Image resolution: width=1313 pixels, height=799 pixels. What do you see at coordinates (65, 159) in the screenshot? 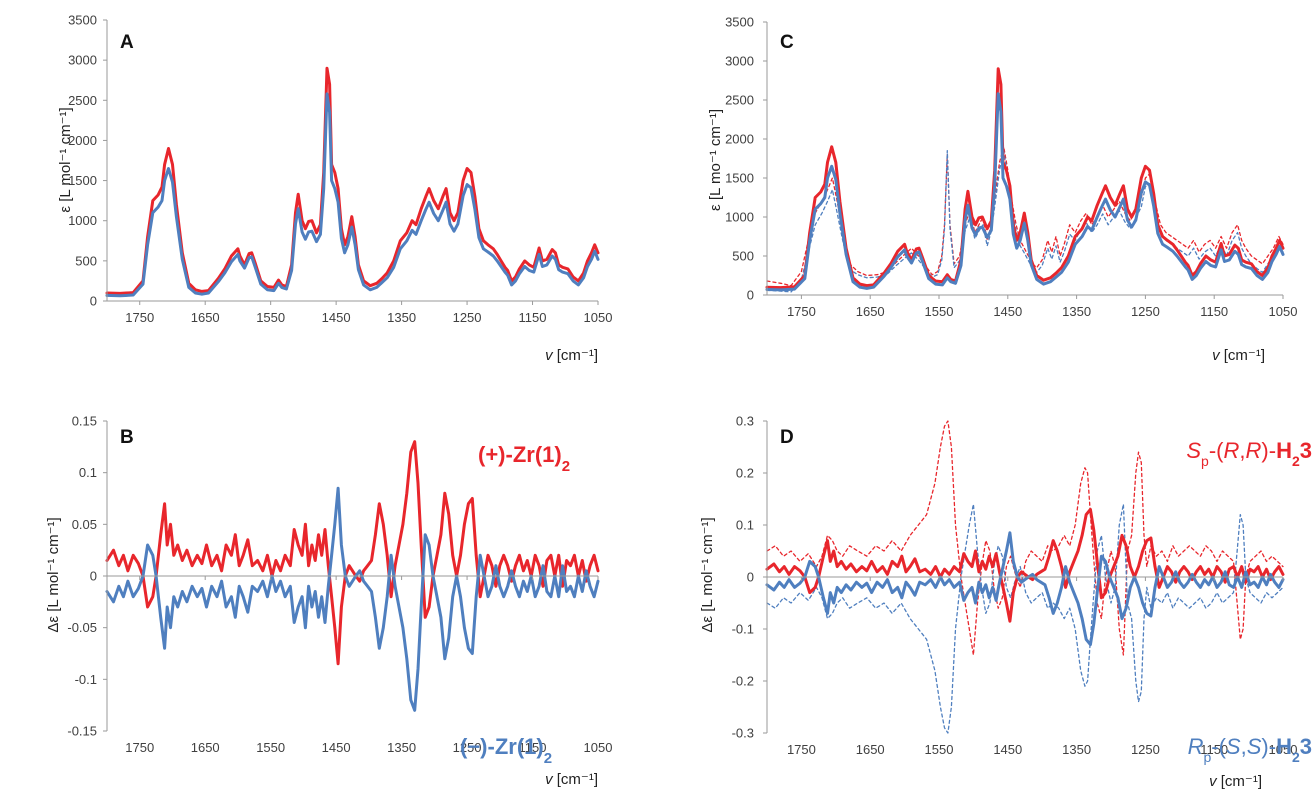
I see `panel-a-y-axis-label: ε [L mol⁻¹ cm⁻¹]` at bounding box center [65, 159].